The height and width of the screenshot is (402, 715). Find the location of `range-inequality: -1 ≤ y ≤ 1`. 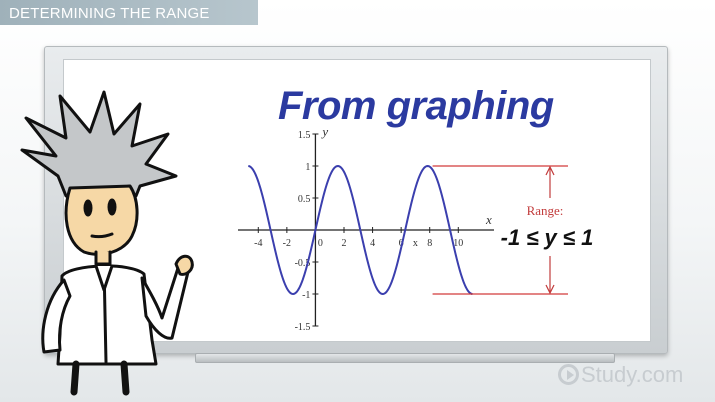

range-inequality: -1 ≤ y ≤ 1 is located at coordinates (547, 237).